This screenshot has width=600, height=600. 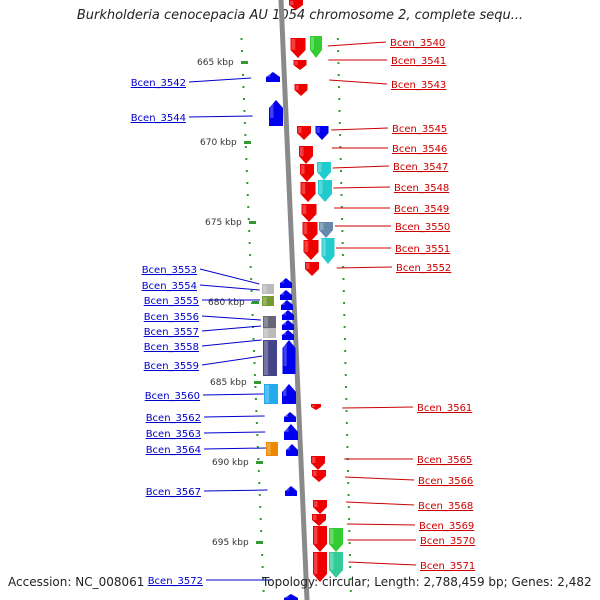 What do you see at coordinates (171, 347) in the screenshot?
I see `gene-label: Bcen_3558` at bounding box center [171, 347].